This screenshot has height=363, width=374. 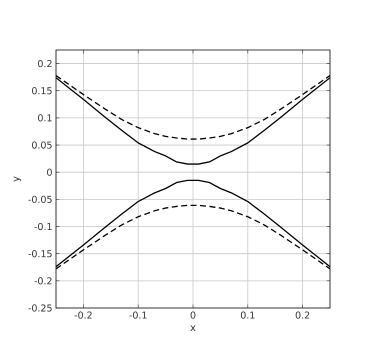 What do you see at coordinates (193, 315) in the screenshot?
I see `x-tick-label: 0` at bounding box center [193, 315].